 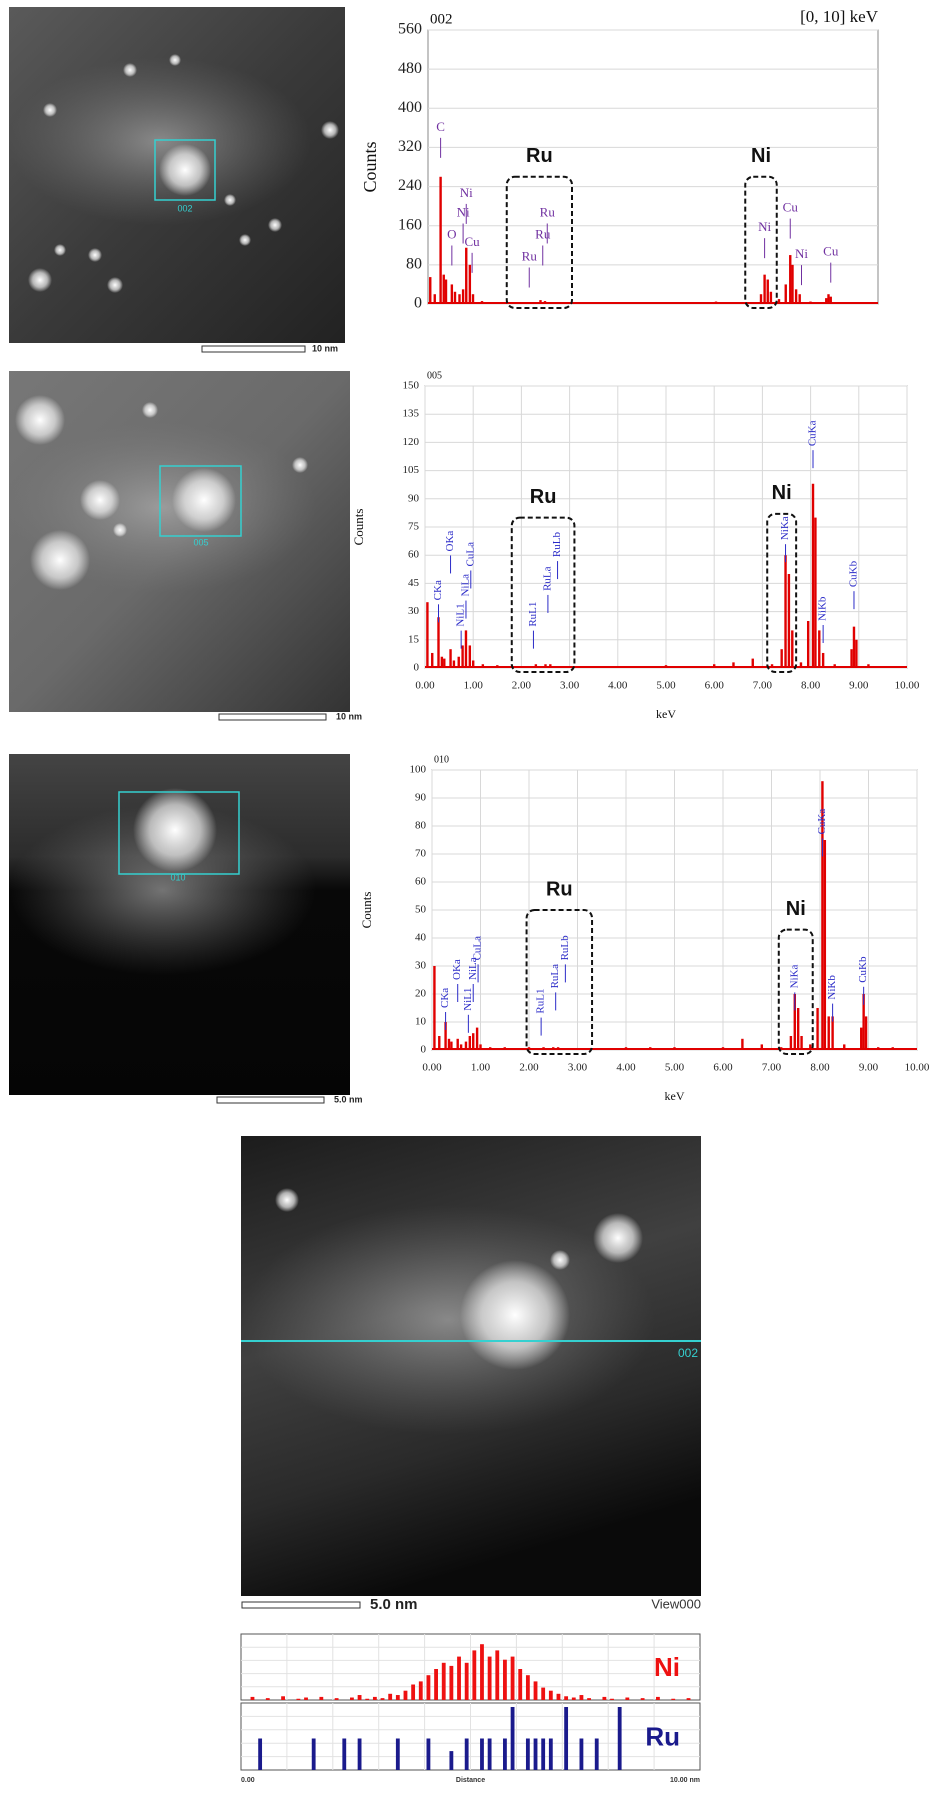 I want to click on x-tick-label: 5.00, so click(x=675, y=1068).